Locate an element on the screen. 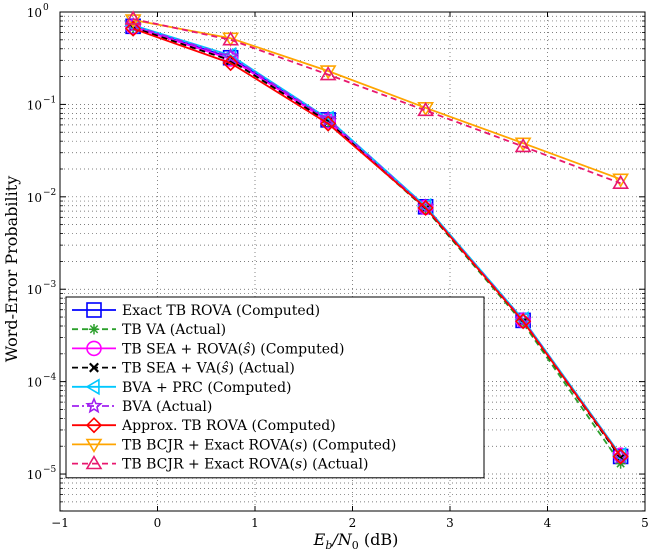  x-tick-label: 0 is located at coordinates (158, 523).